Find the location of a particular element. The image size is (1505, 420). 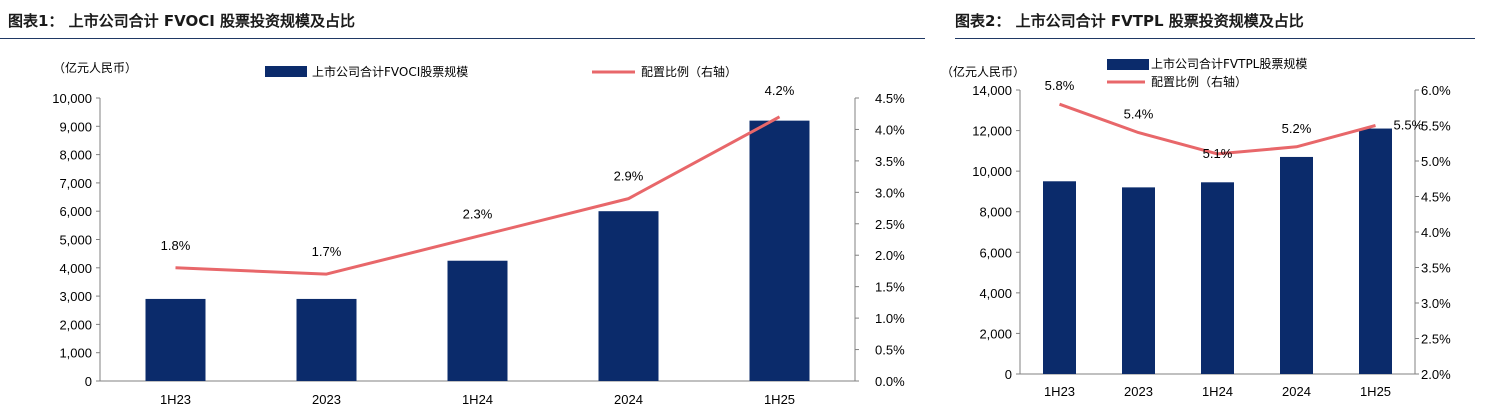

data-label: 5.4% is located at coordinates (1139, 114).